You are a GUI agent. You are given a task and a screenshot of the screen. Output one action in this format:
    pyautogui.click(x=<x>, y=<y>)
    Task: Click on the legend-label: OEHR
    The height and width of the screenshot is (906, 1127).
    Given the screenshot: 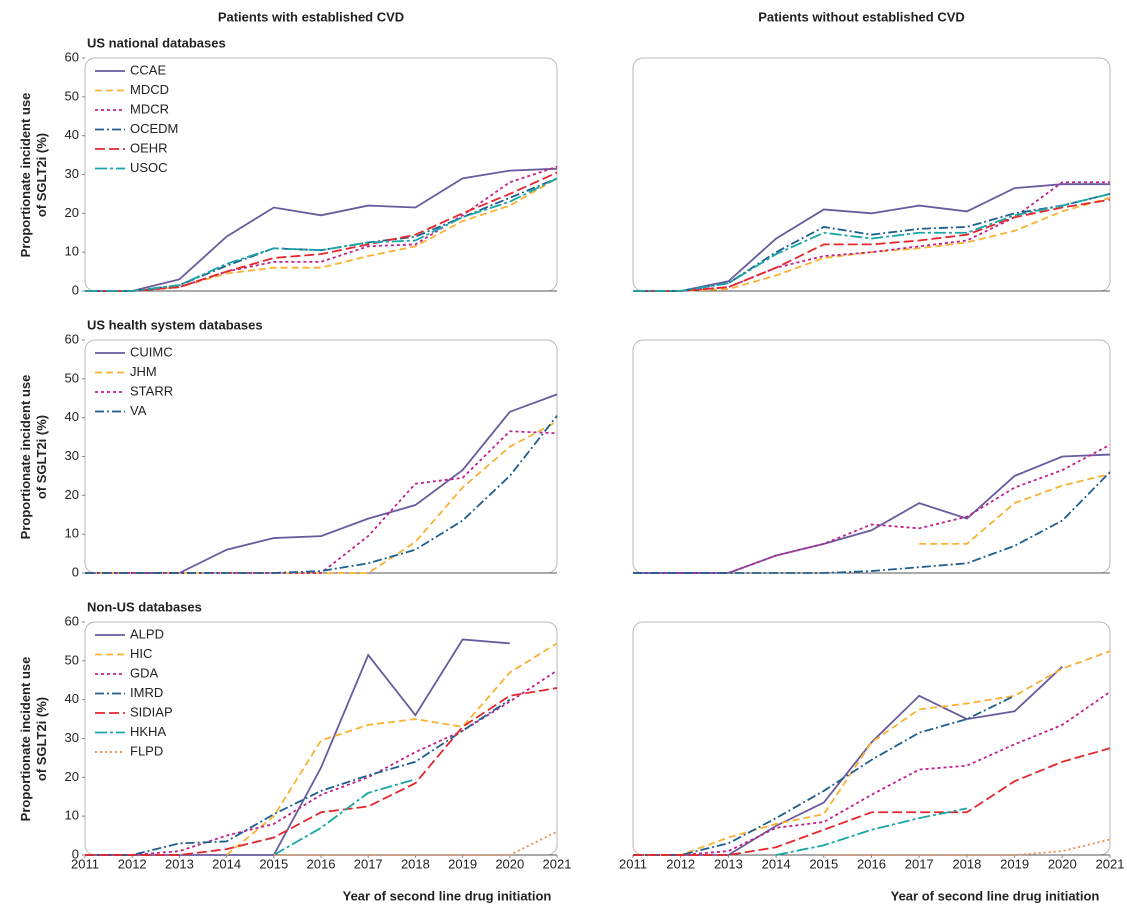 What is the action you would take?
    pyautogui.click(x=149, y=147)
    